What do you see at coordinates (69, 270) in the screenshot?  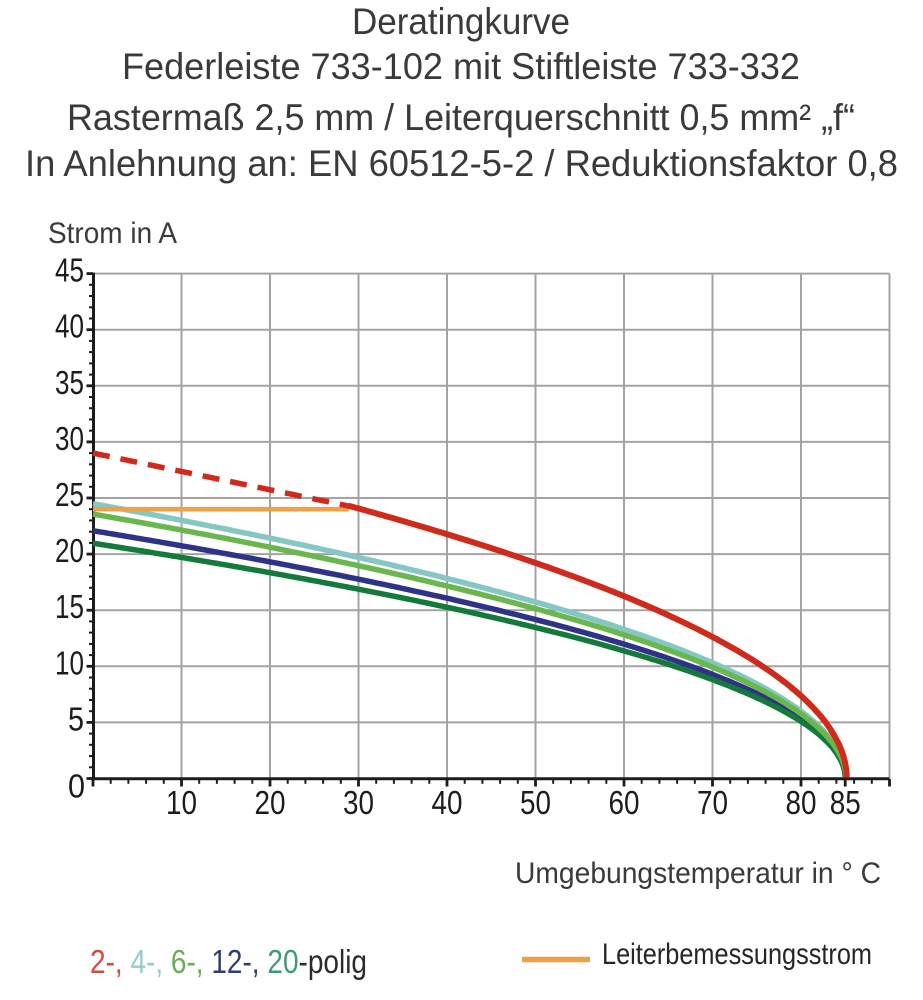 I see `svg-text: 45` at bounding box center [69, 270].